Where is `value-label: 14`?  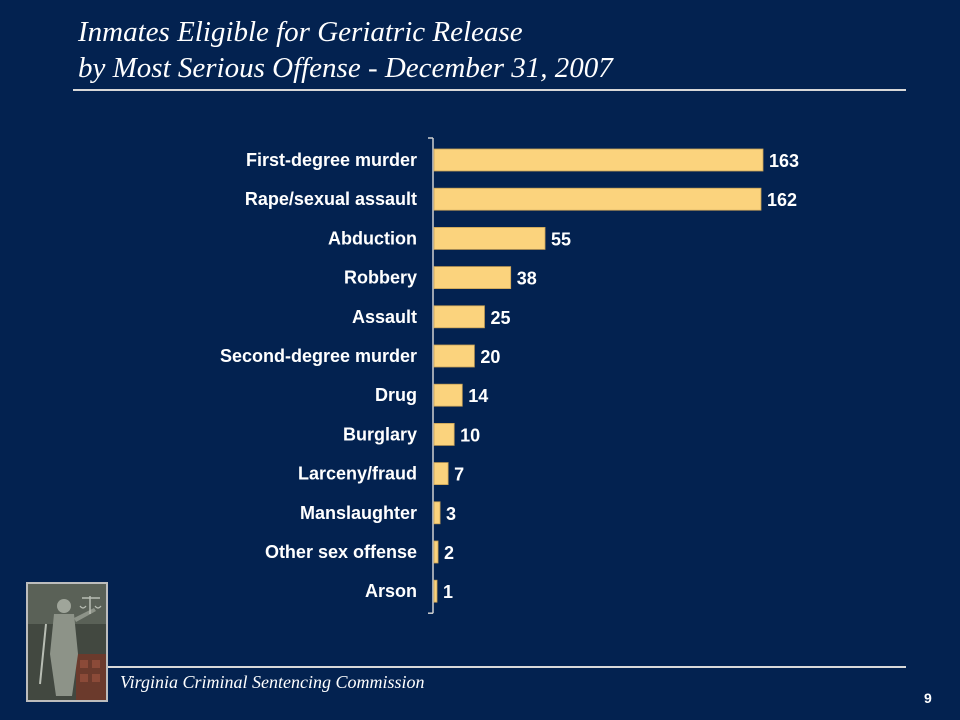 value-label: 14 is located at coordinates (478, 396).